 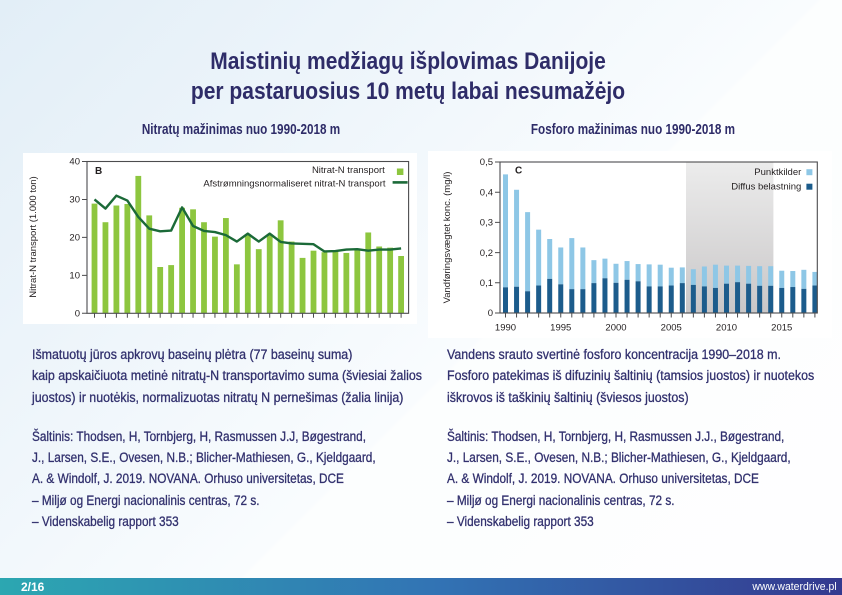 What do you see at coordinates (486, 162) in the screenshot?
I see `svg-text: 0,5` at bounding box center [486, 162].